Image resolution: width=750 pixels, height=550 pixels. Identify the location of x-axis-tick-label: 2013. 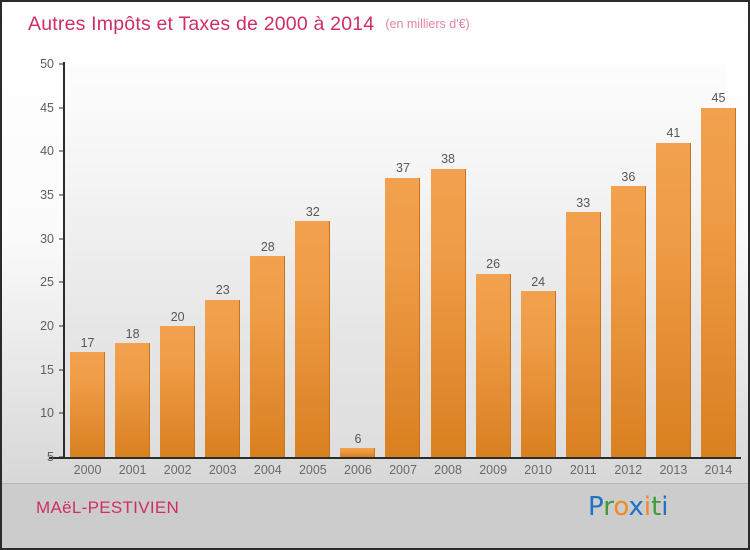
(673, 470).